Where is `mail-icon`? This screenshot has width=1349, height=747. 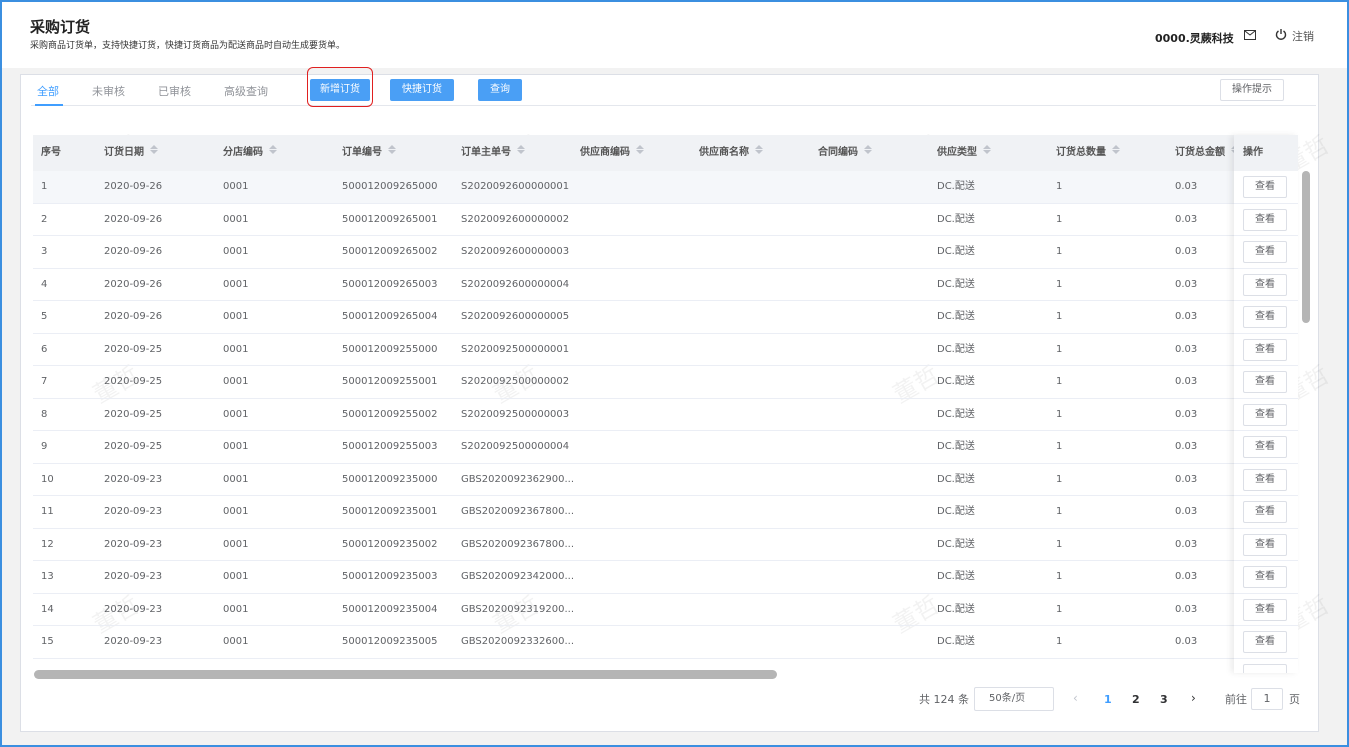 mail-icon is located at coordinates (1250, 35).